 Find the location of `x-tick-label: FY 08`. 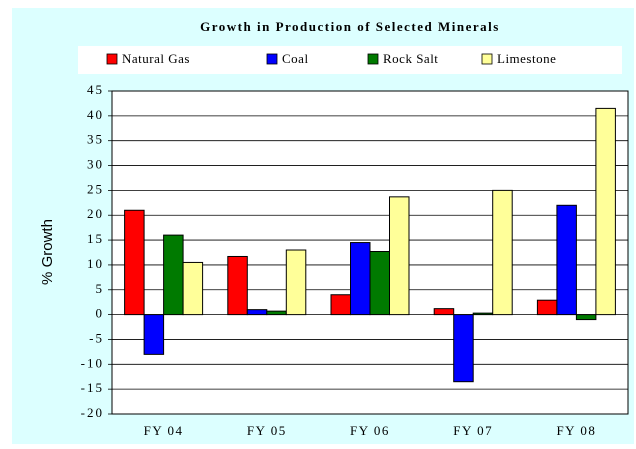

x-tick-label: FY 08 is located at coordinates (576, 430).